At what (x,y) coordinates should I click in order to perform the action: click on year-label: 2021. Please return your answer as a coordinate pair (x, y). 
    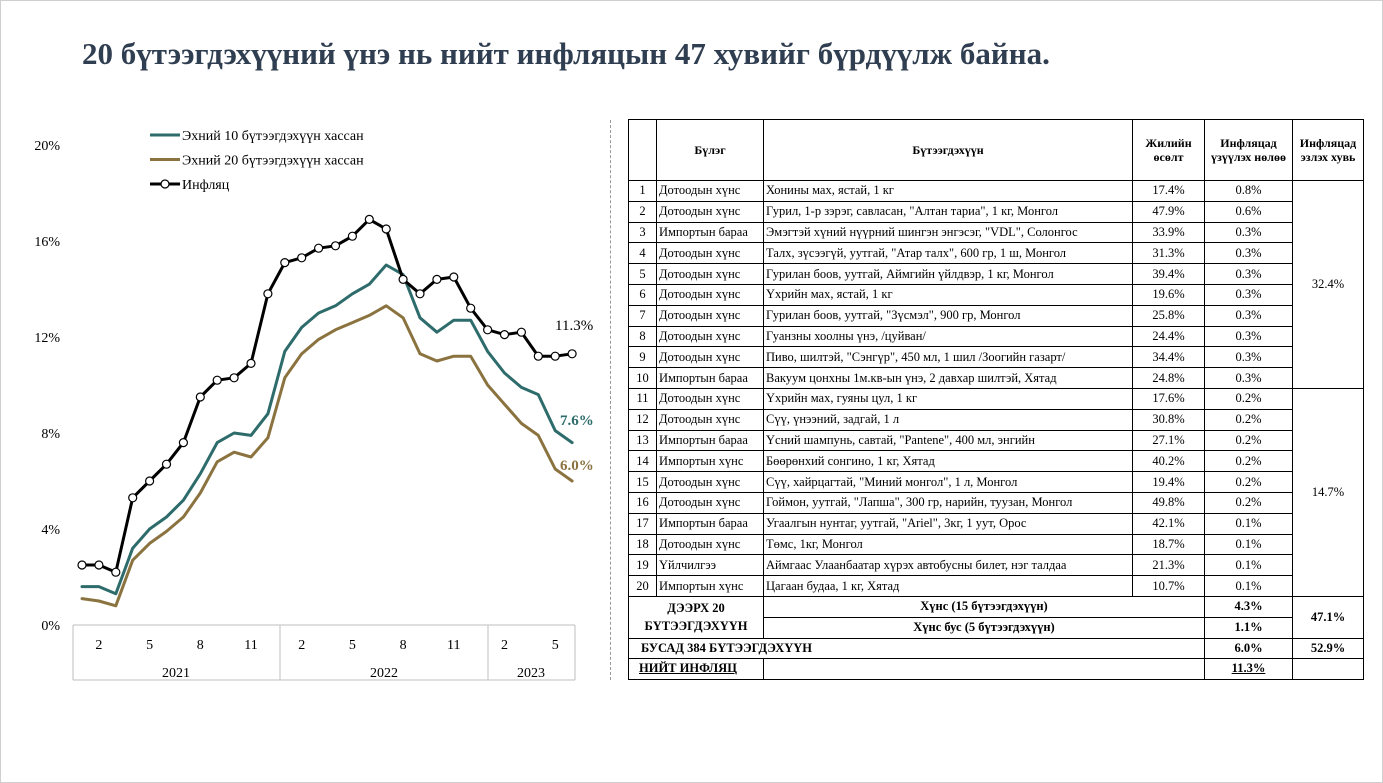
    Looking at the image, I should click on (176, 673).